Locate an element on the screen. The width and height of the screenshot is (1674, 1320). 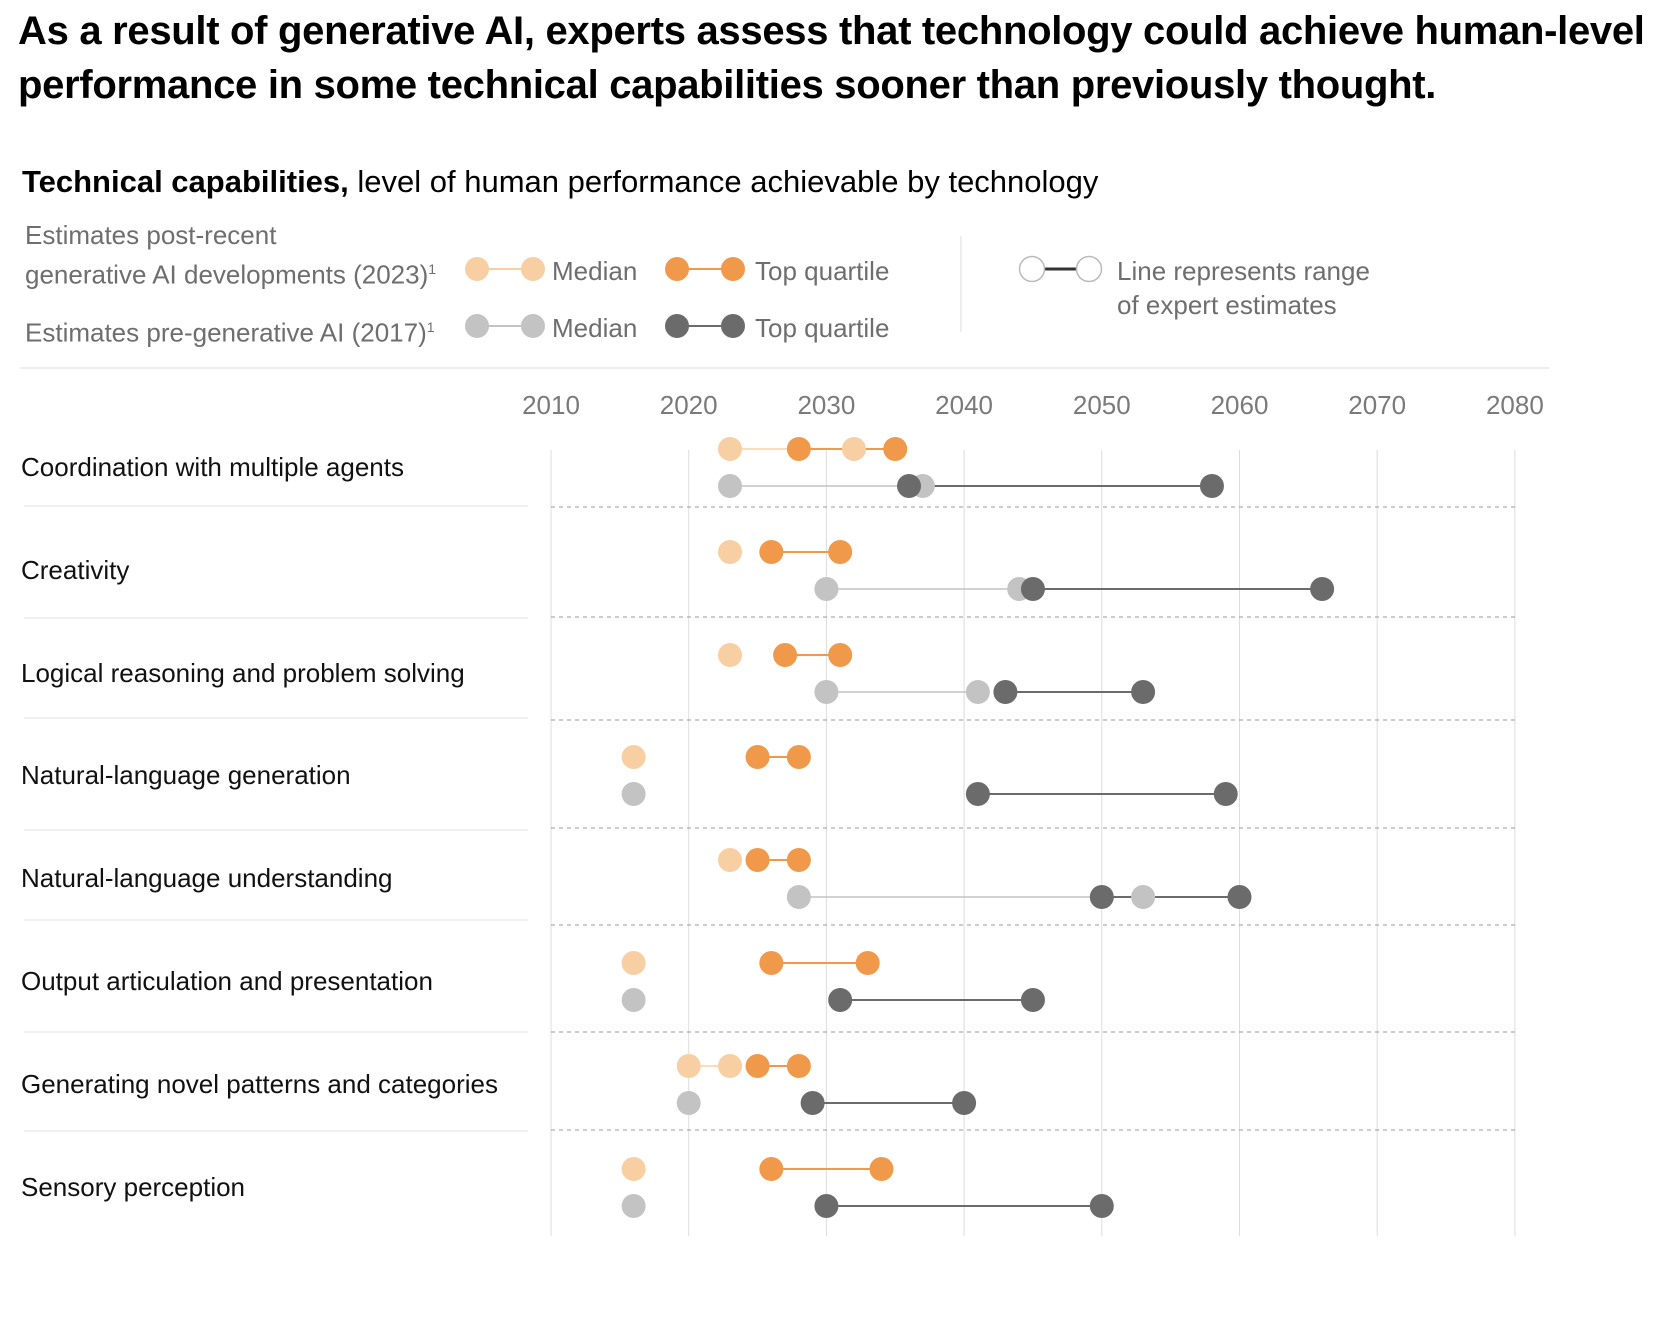
x-tick-label: 2080 is located at coordinates (1515, 405).